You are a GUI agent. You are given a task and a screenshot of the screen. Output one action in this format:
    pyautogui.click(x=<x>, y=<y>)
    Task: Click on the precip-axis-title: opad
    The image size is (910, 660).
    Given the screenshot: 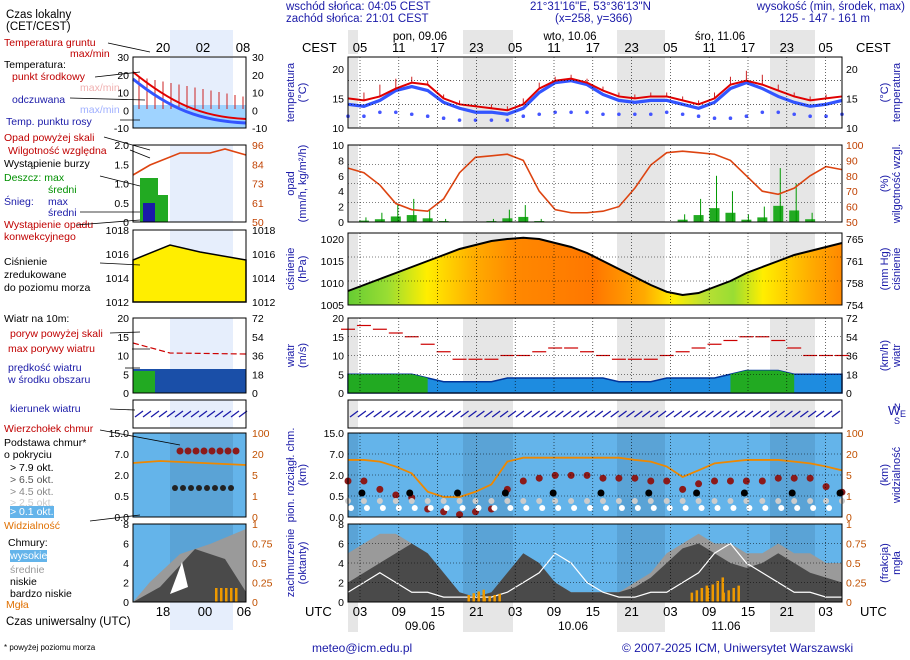 What is the action you would take?
    pyautogui.click(x=291, y=183)
    